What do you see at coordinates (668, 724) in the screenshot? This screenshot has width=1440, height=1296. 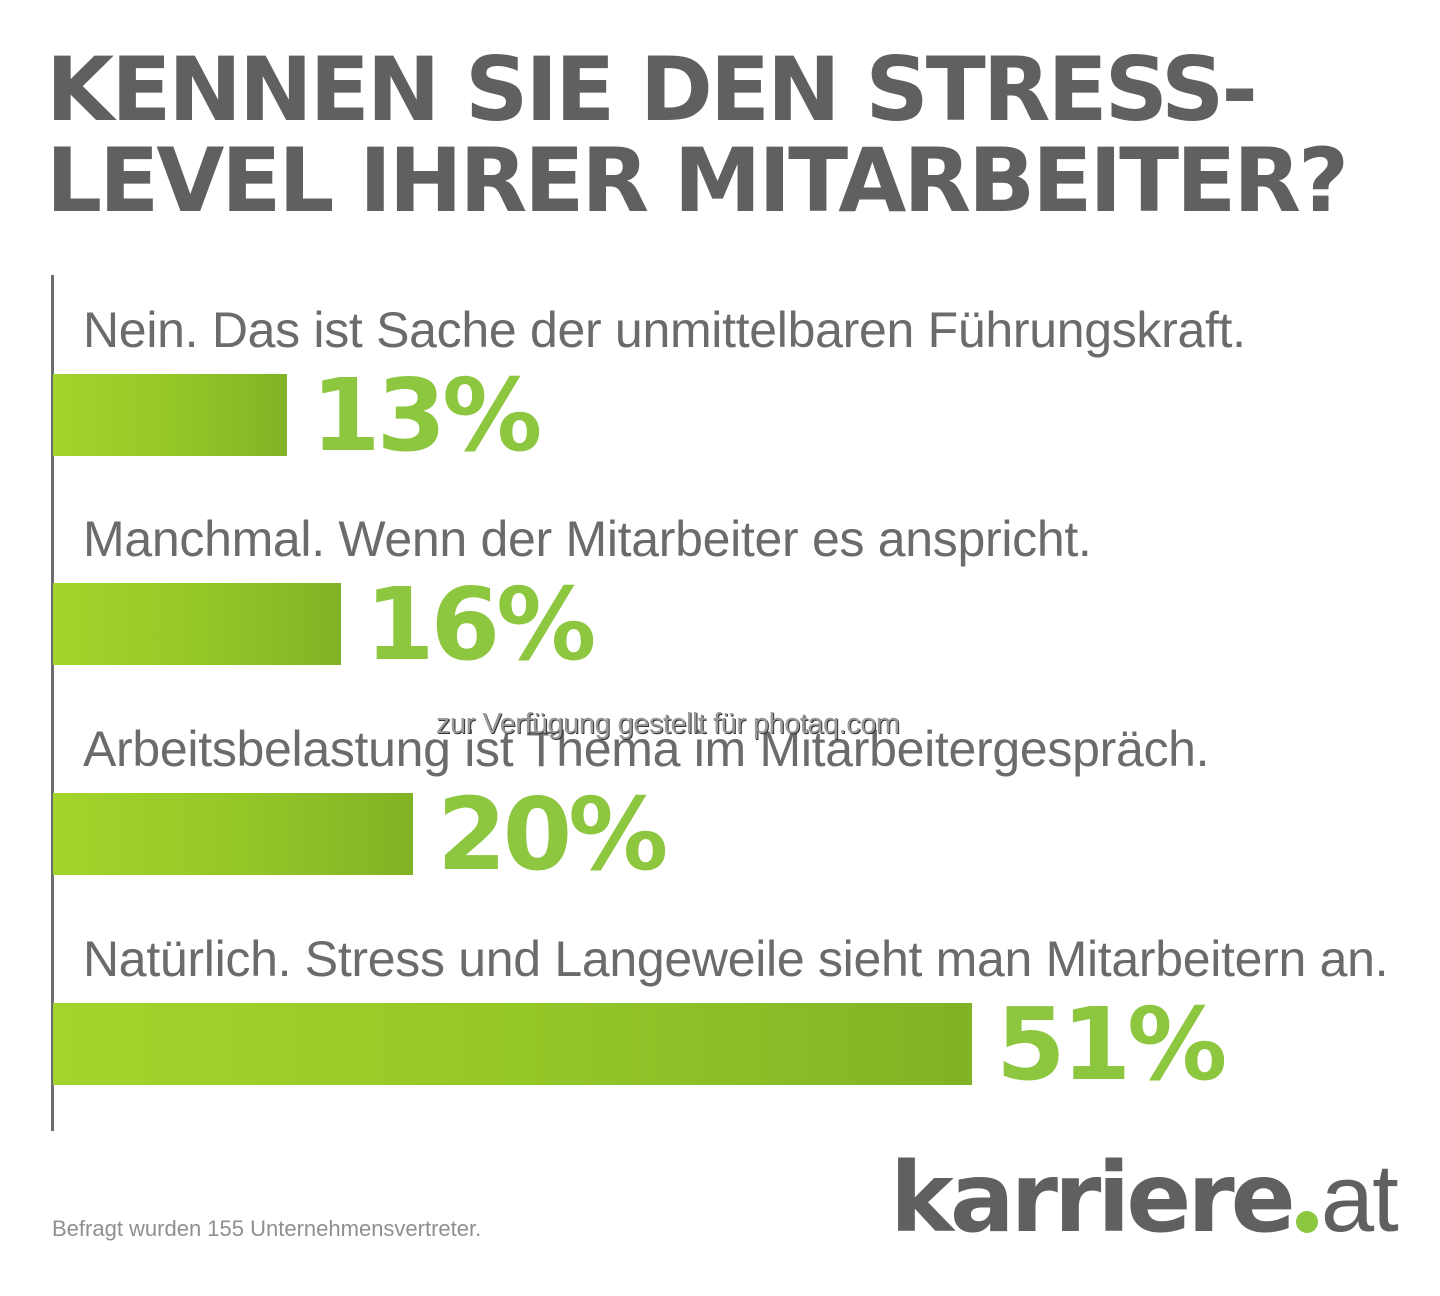 I see `watermark-text: zur Verfügung gestellt für photaq.com` at bounding box center [668, 724].